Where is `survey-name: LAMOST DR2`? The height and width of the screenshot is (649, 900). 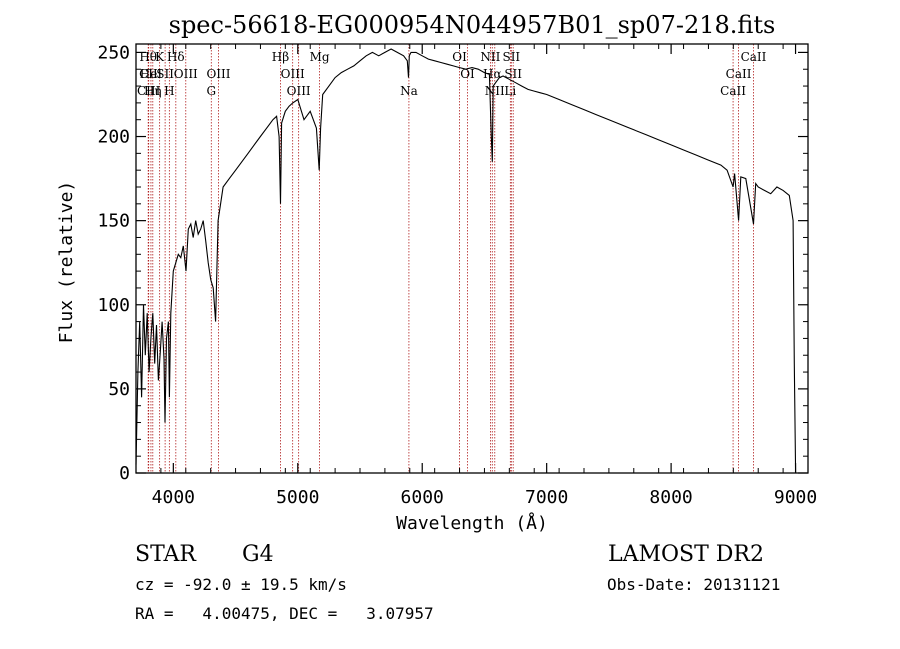 survey-name: LAMOST DR2 is located at coordinates (686, 554).